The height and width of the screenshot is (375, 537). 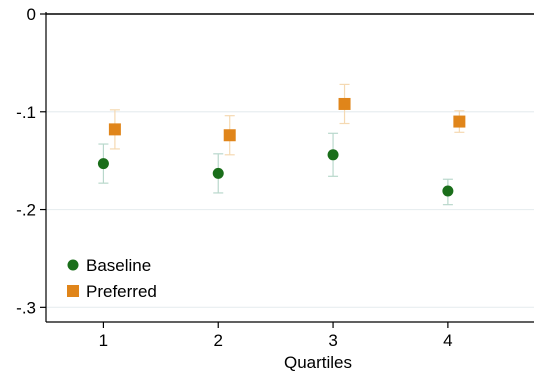 What do you see at coordinates (118, 265) in the screenshot?
I see `legend-label-baseline: Baseline` at bounding box center [118, 265].